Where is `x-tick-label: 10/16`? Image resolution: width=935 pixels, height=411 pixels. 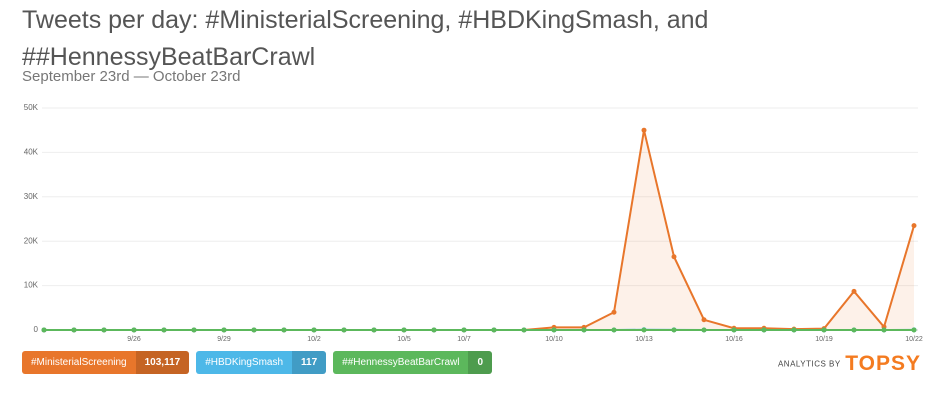 x-tick-label: 10/16 is located at coordinates (734, 339).